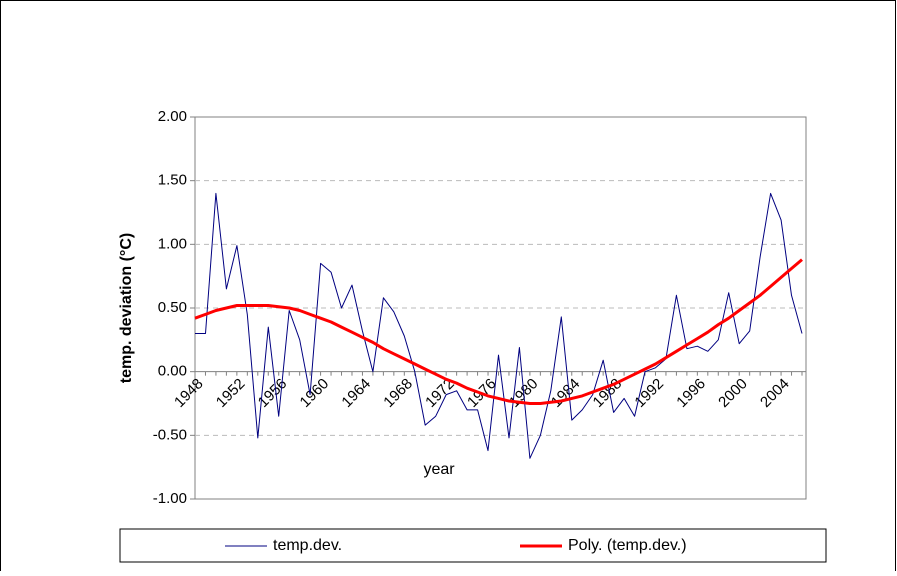  I want to click on x-axis-title: year, so click(439, 469).